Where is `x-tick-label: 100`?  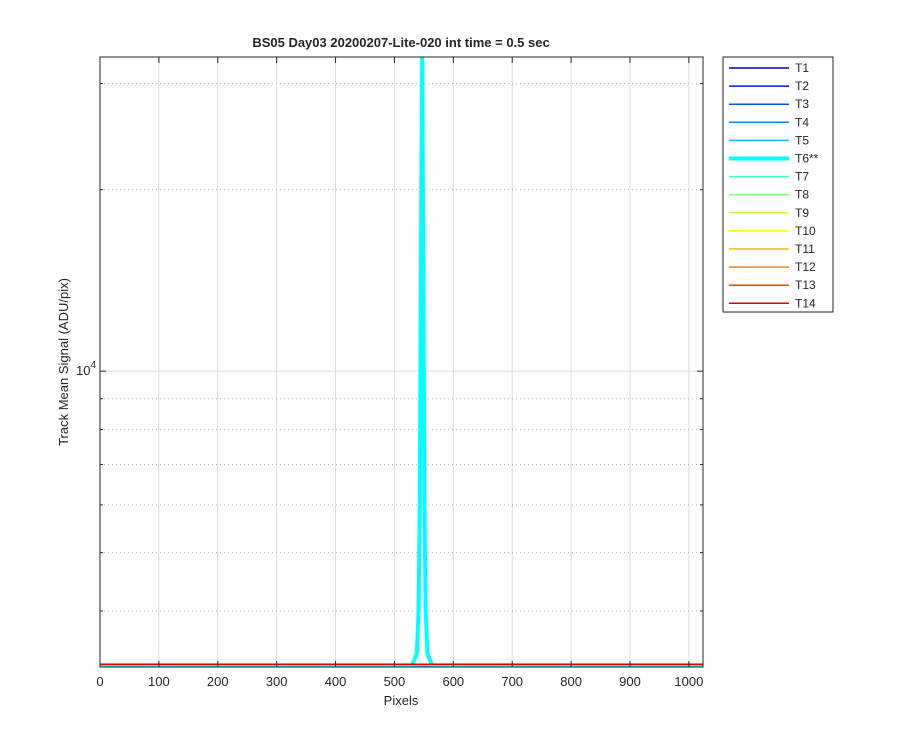
x-tick-label: 100 is located at coordinates (159, 681).